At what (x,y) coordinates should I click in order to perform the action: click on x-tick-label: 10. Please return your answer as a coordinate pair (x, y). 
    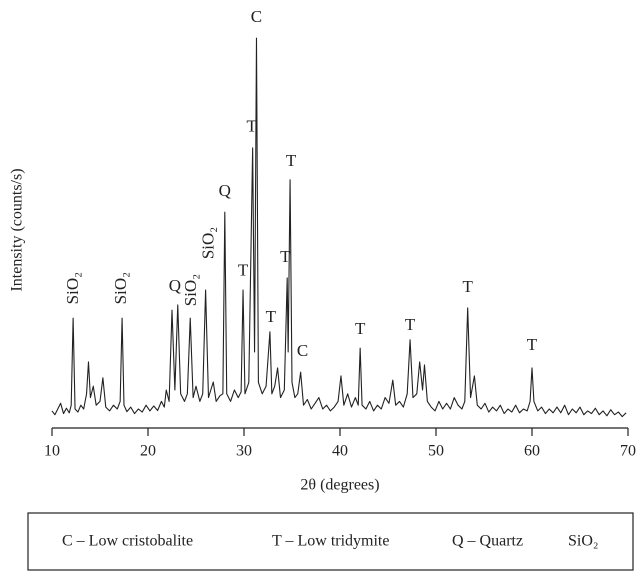
    Looking at the image, I should click on (52, 451).